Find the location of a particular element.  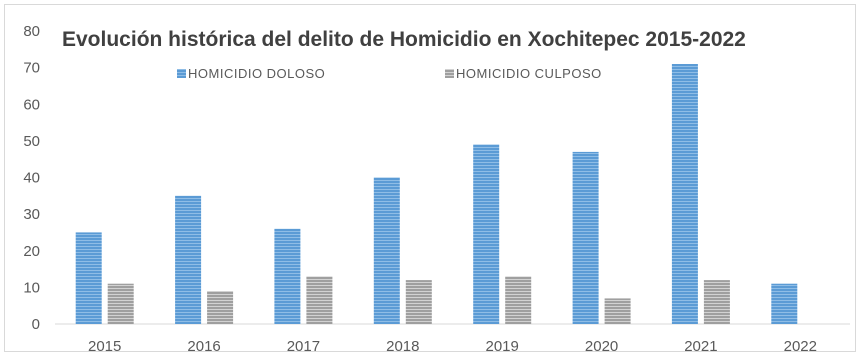

bar-culposo-2016 is located at coordinates (220, 307).